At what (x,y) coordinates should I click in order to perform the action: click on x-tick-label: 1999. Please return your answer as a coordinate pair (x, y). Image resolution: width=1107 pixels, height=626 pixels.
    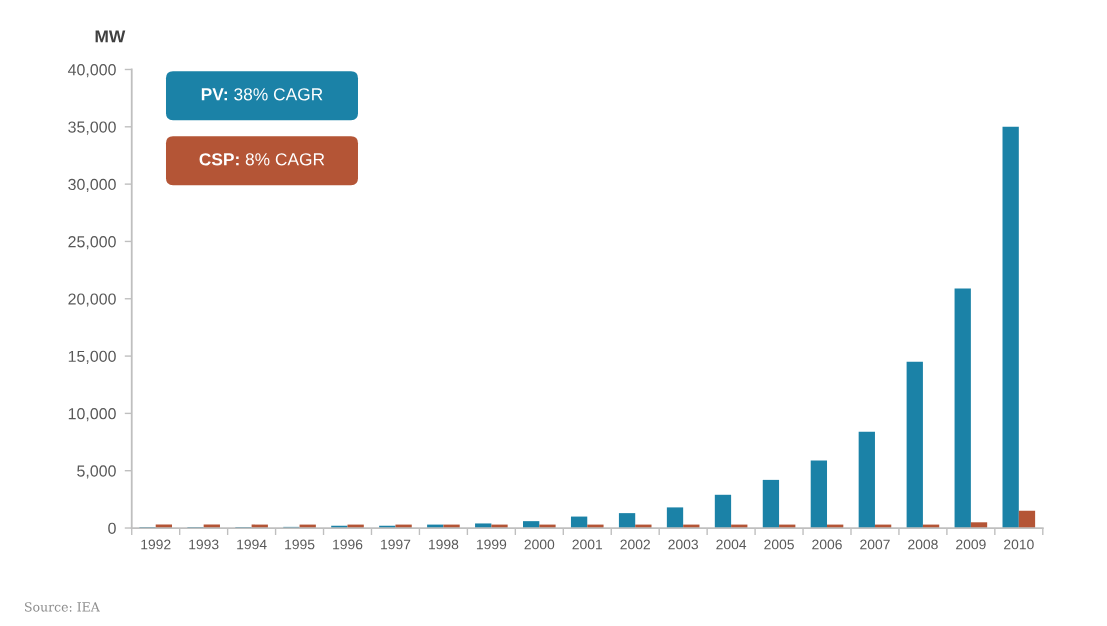
    Looking at the image, I should click on (491, 544).